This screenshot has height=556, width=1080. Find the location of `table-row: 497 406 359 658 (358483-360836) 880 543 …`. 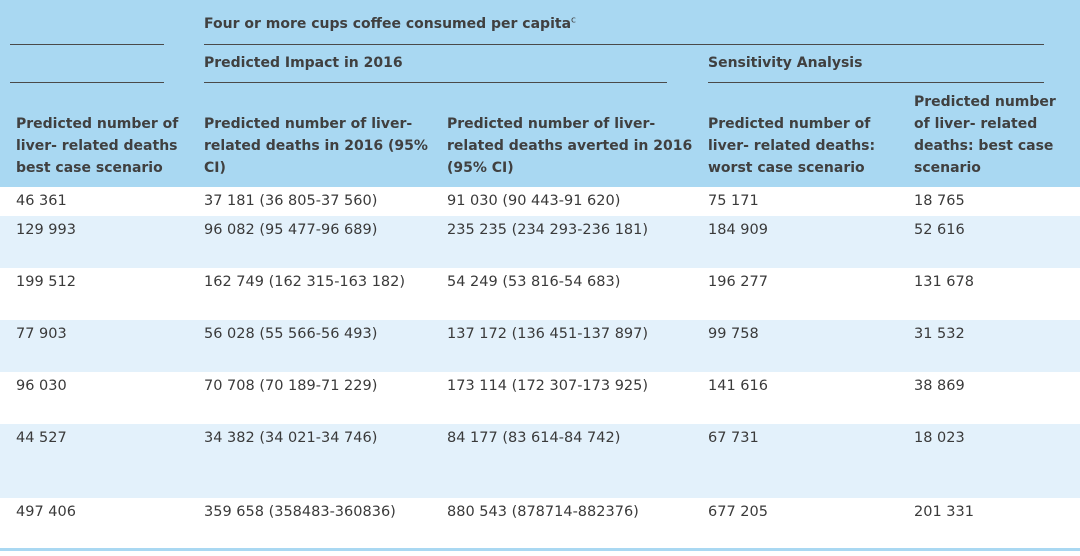

table-row: 497 406 359 658 (358483-360836) 880 543 … is located at coordinates (540, 523).